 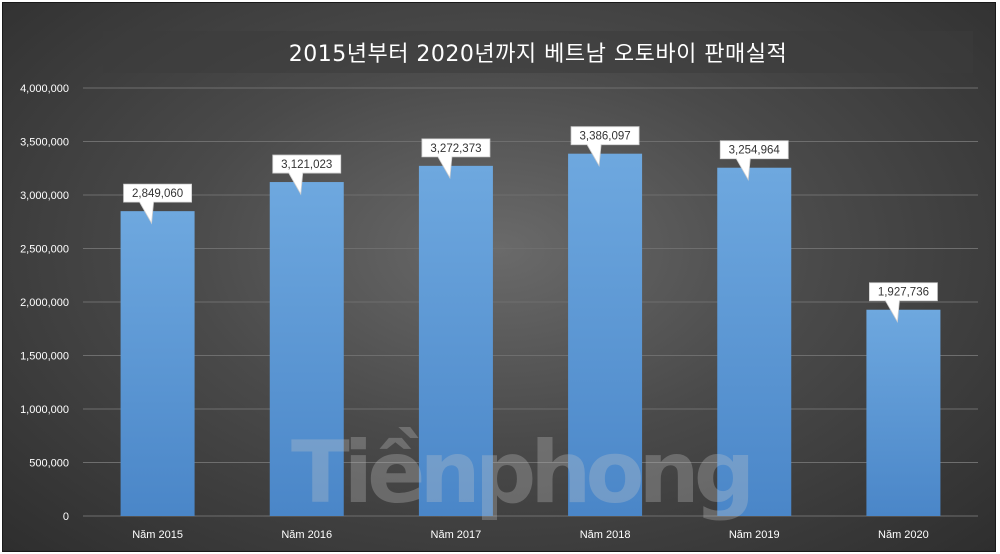 I want to click on data-label: 3,386,097, so click(x=604, y=137).